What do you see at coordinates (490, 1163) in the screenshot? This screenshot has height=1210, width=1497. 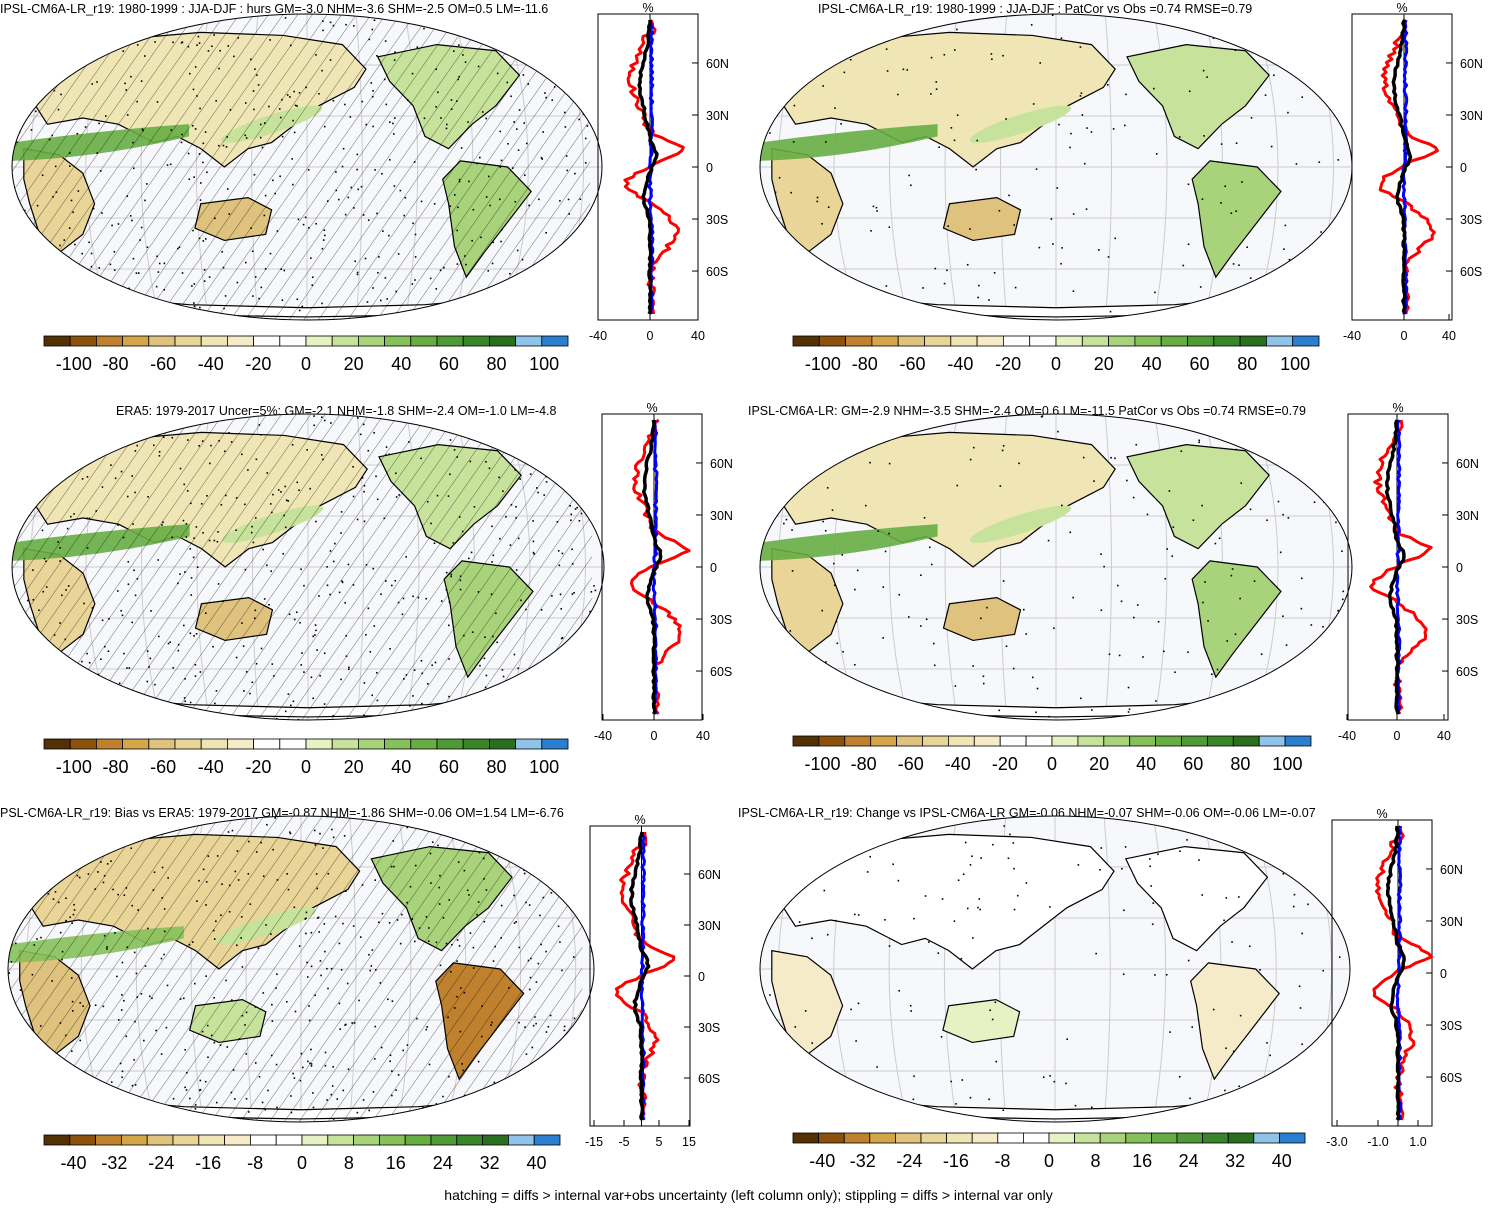 I see `colorbar-label: 32` at bounding box center [490, 1163].